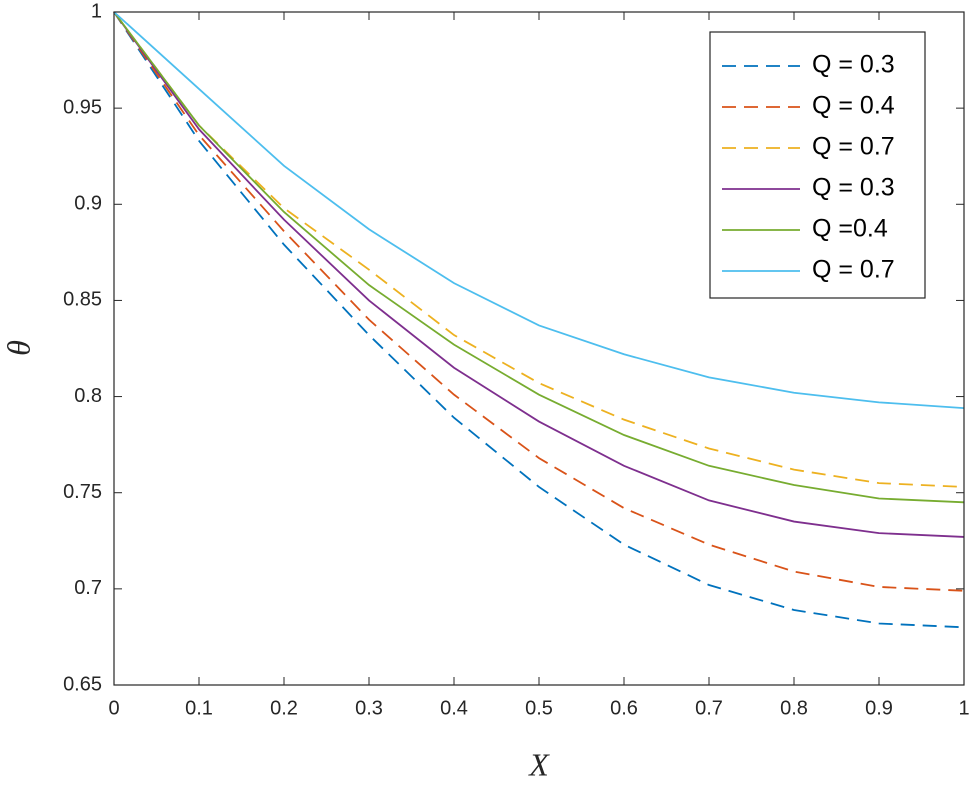  What do you see at coordinates (82, 492) in the screenshot?
I see `y-tick-label: 0.75` at bounding box center [82, 492].